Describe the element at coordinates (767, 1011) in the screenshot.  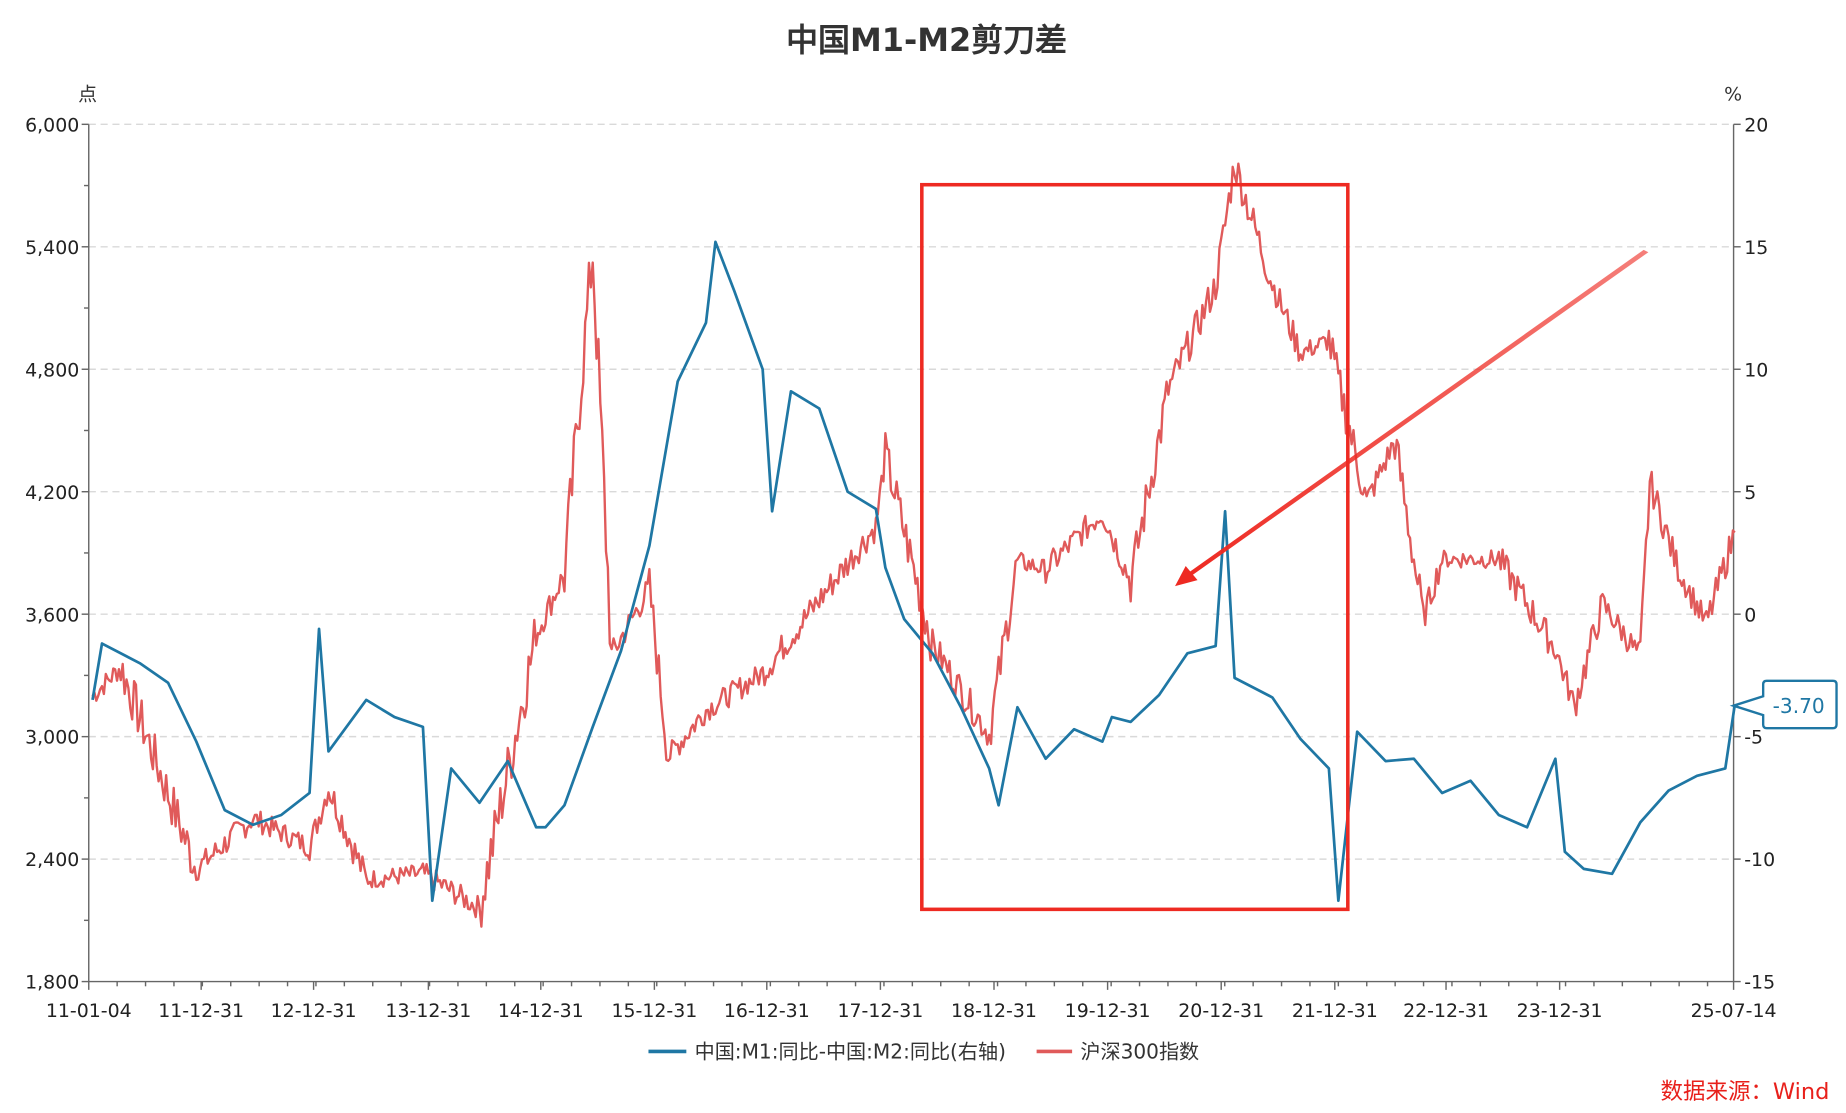
I see `svg-text: 16-12-31` at that location.